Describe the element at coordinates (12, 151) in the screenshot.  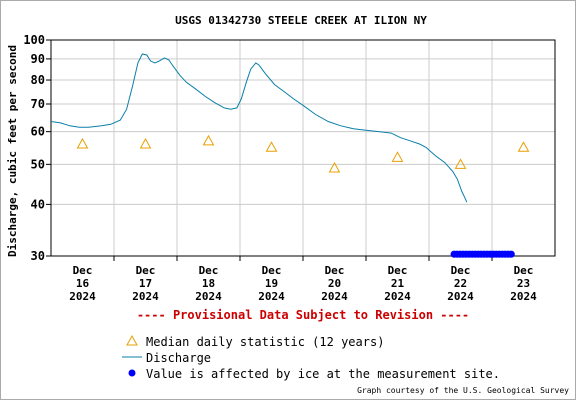
I see `y-axis-label: Discharge, cubic feet per second` at that location.